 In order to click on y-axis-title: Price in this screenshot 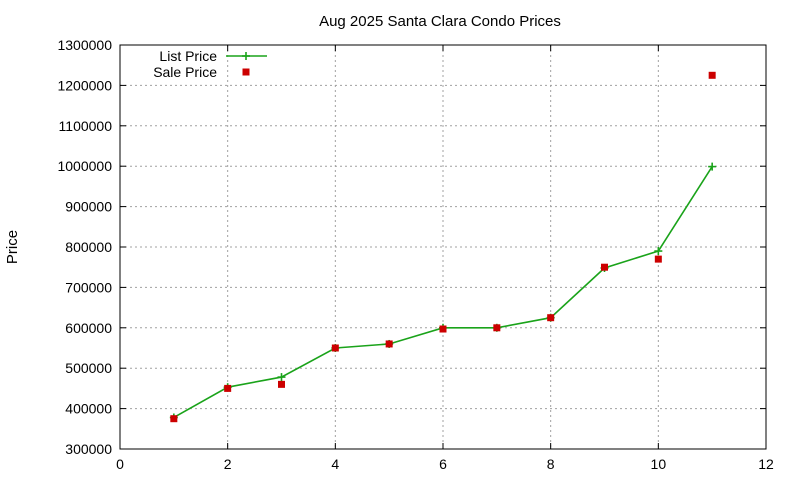, I will do `click(12, 247)`.